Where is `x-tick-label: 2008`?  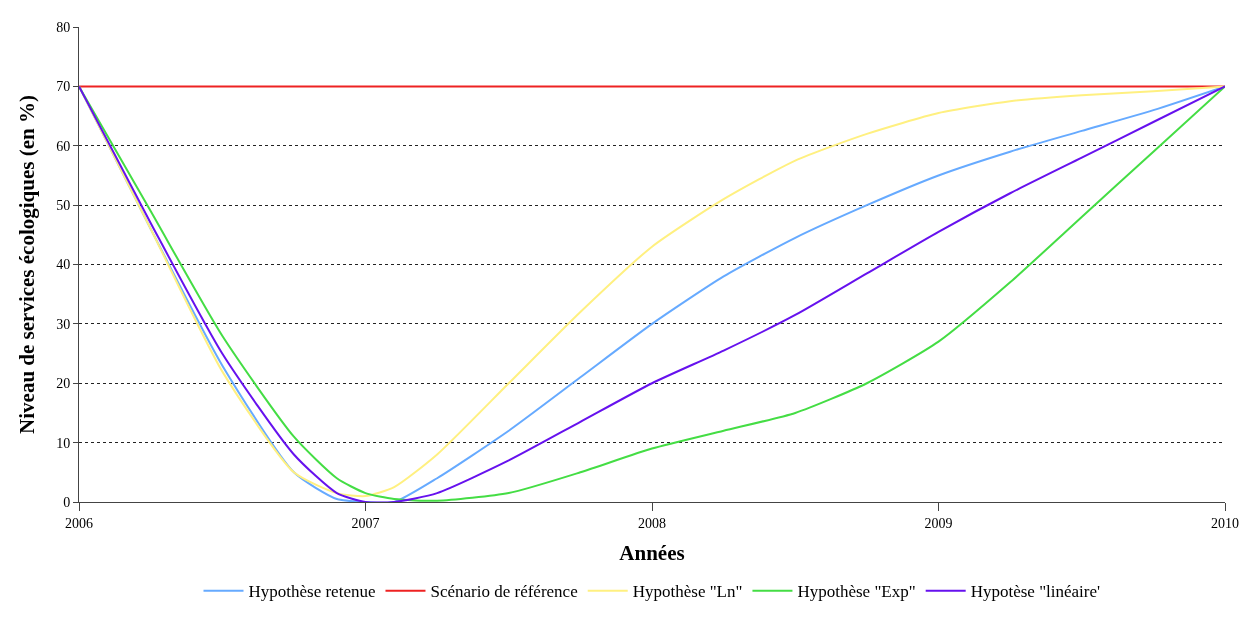
x-tick-label: 2008 is located at coordinates (652, 523).